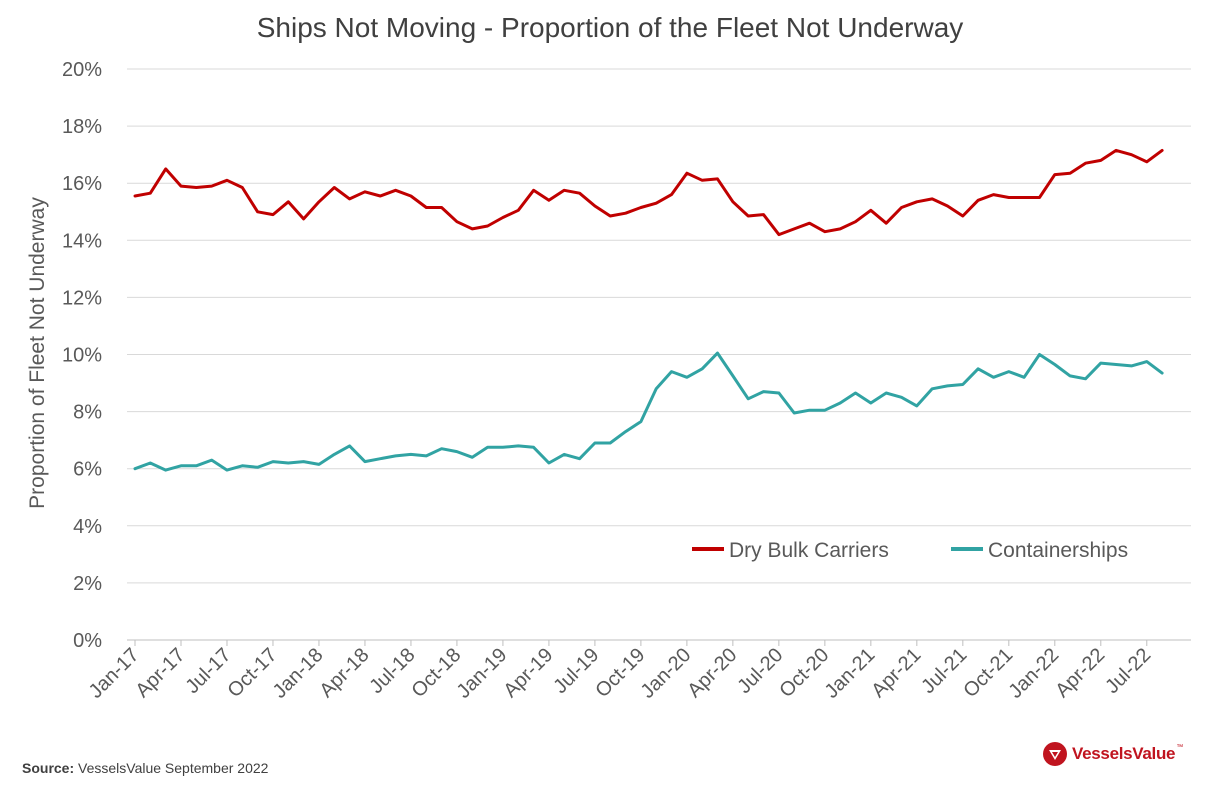 This screenshot has width=1215, height=786. What do you see at coordinates (82, 184) in the screenshot?
I see `y-tick-label: 16%` at bounding box center [82, 184].